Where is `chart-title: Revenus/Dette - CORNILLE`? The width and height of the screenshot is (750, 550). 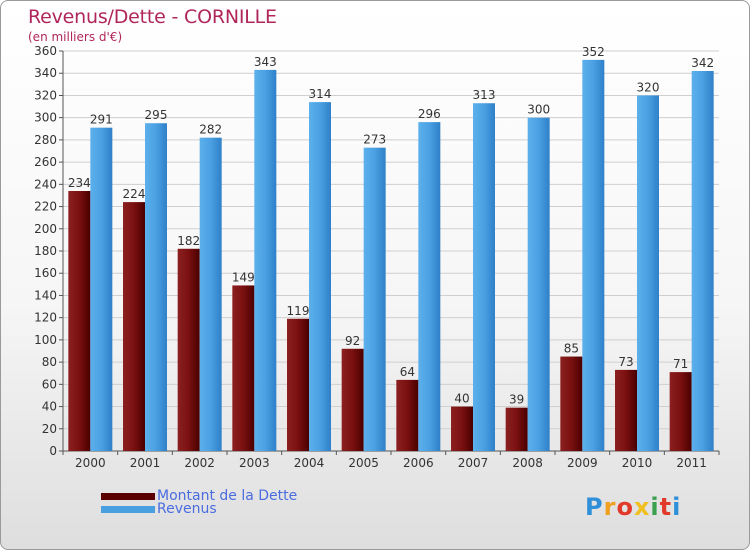
chart-title: Revenus/Dette - CORNILLE is located at coordinates (152, 17).